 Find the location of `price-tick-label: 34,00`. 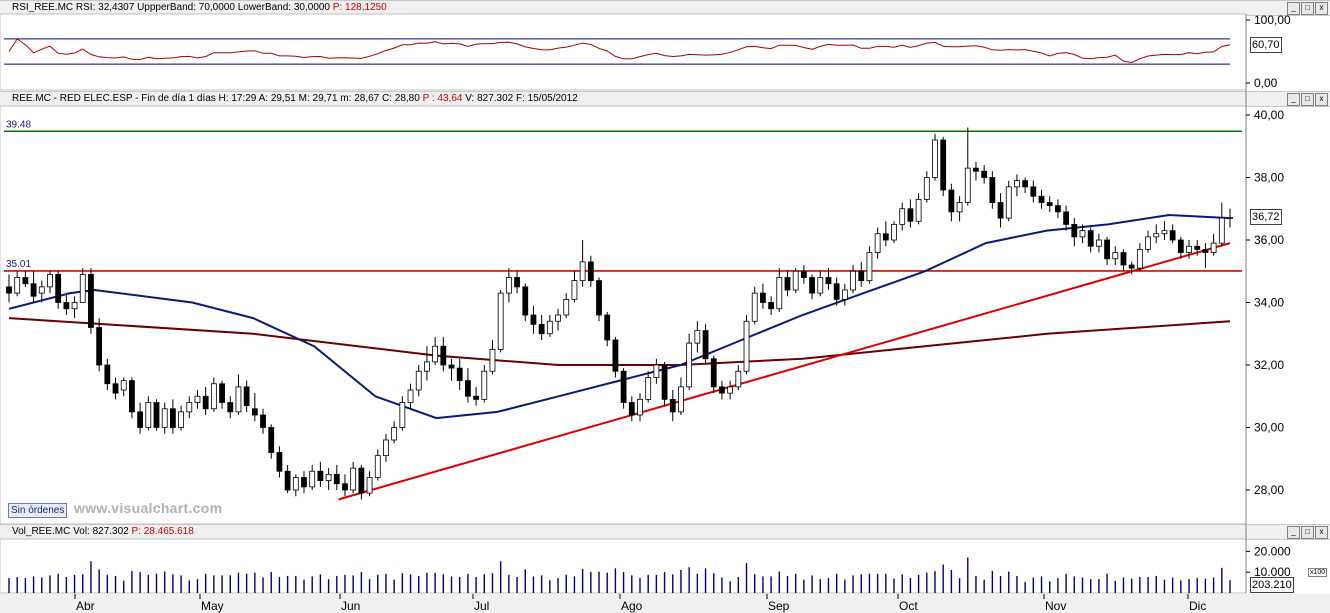

price-tick-label: 34,00 is located at coordinates (1269, 303).